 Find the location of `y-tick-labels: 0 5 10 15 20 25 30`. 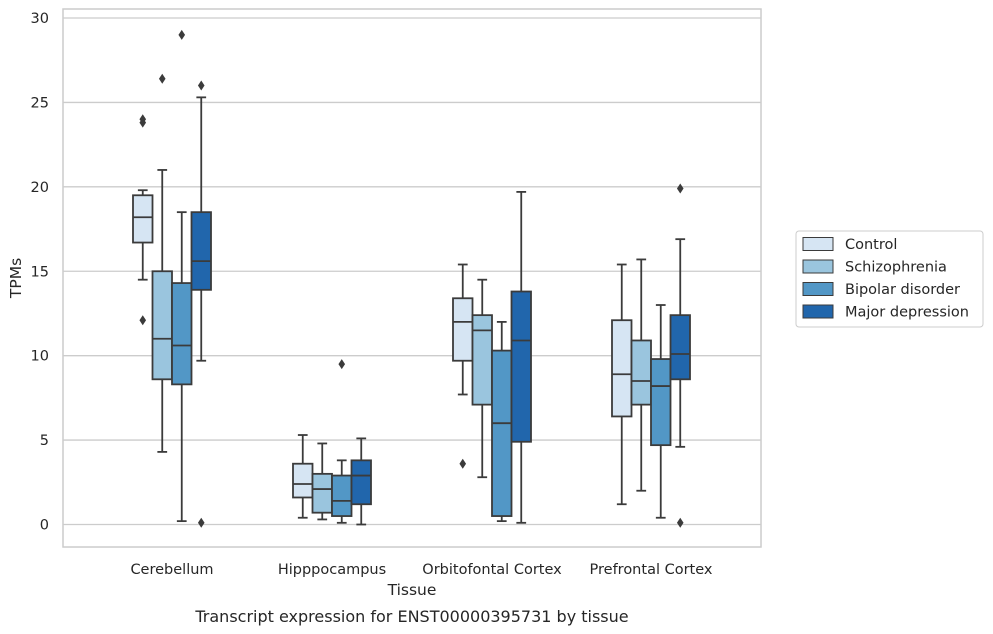

y-tick-labels: 0 5 10 15 20 25 30 is located at coordinates (40, 272).